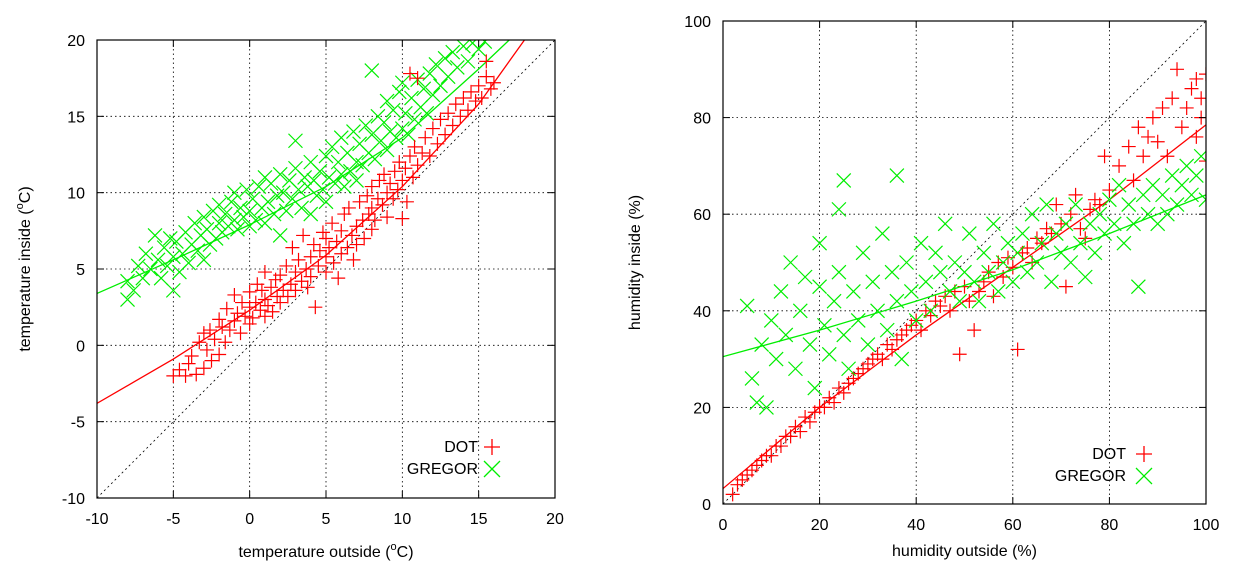 The height and width of the screenshot is (575, 1234). What do you see at coordinates (442, 469) in the screenshot?
I see `legend-label-gregor: GREGOR` at bounding box center [442, 469].